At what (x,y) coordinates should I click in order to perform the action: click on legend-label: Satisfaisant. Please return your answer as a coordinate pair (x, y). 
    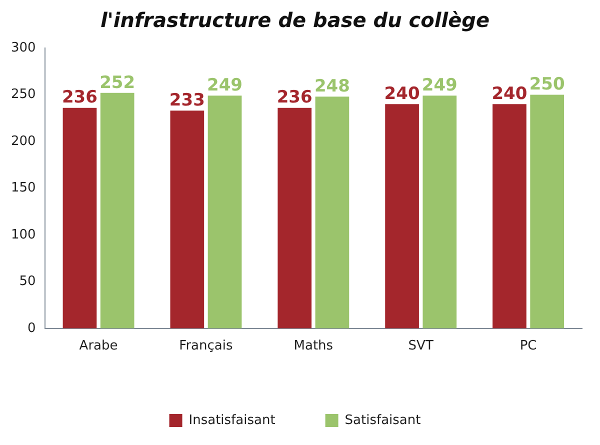
    Looking at the image, I should click on (382, 420).